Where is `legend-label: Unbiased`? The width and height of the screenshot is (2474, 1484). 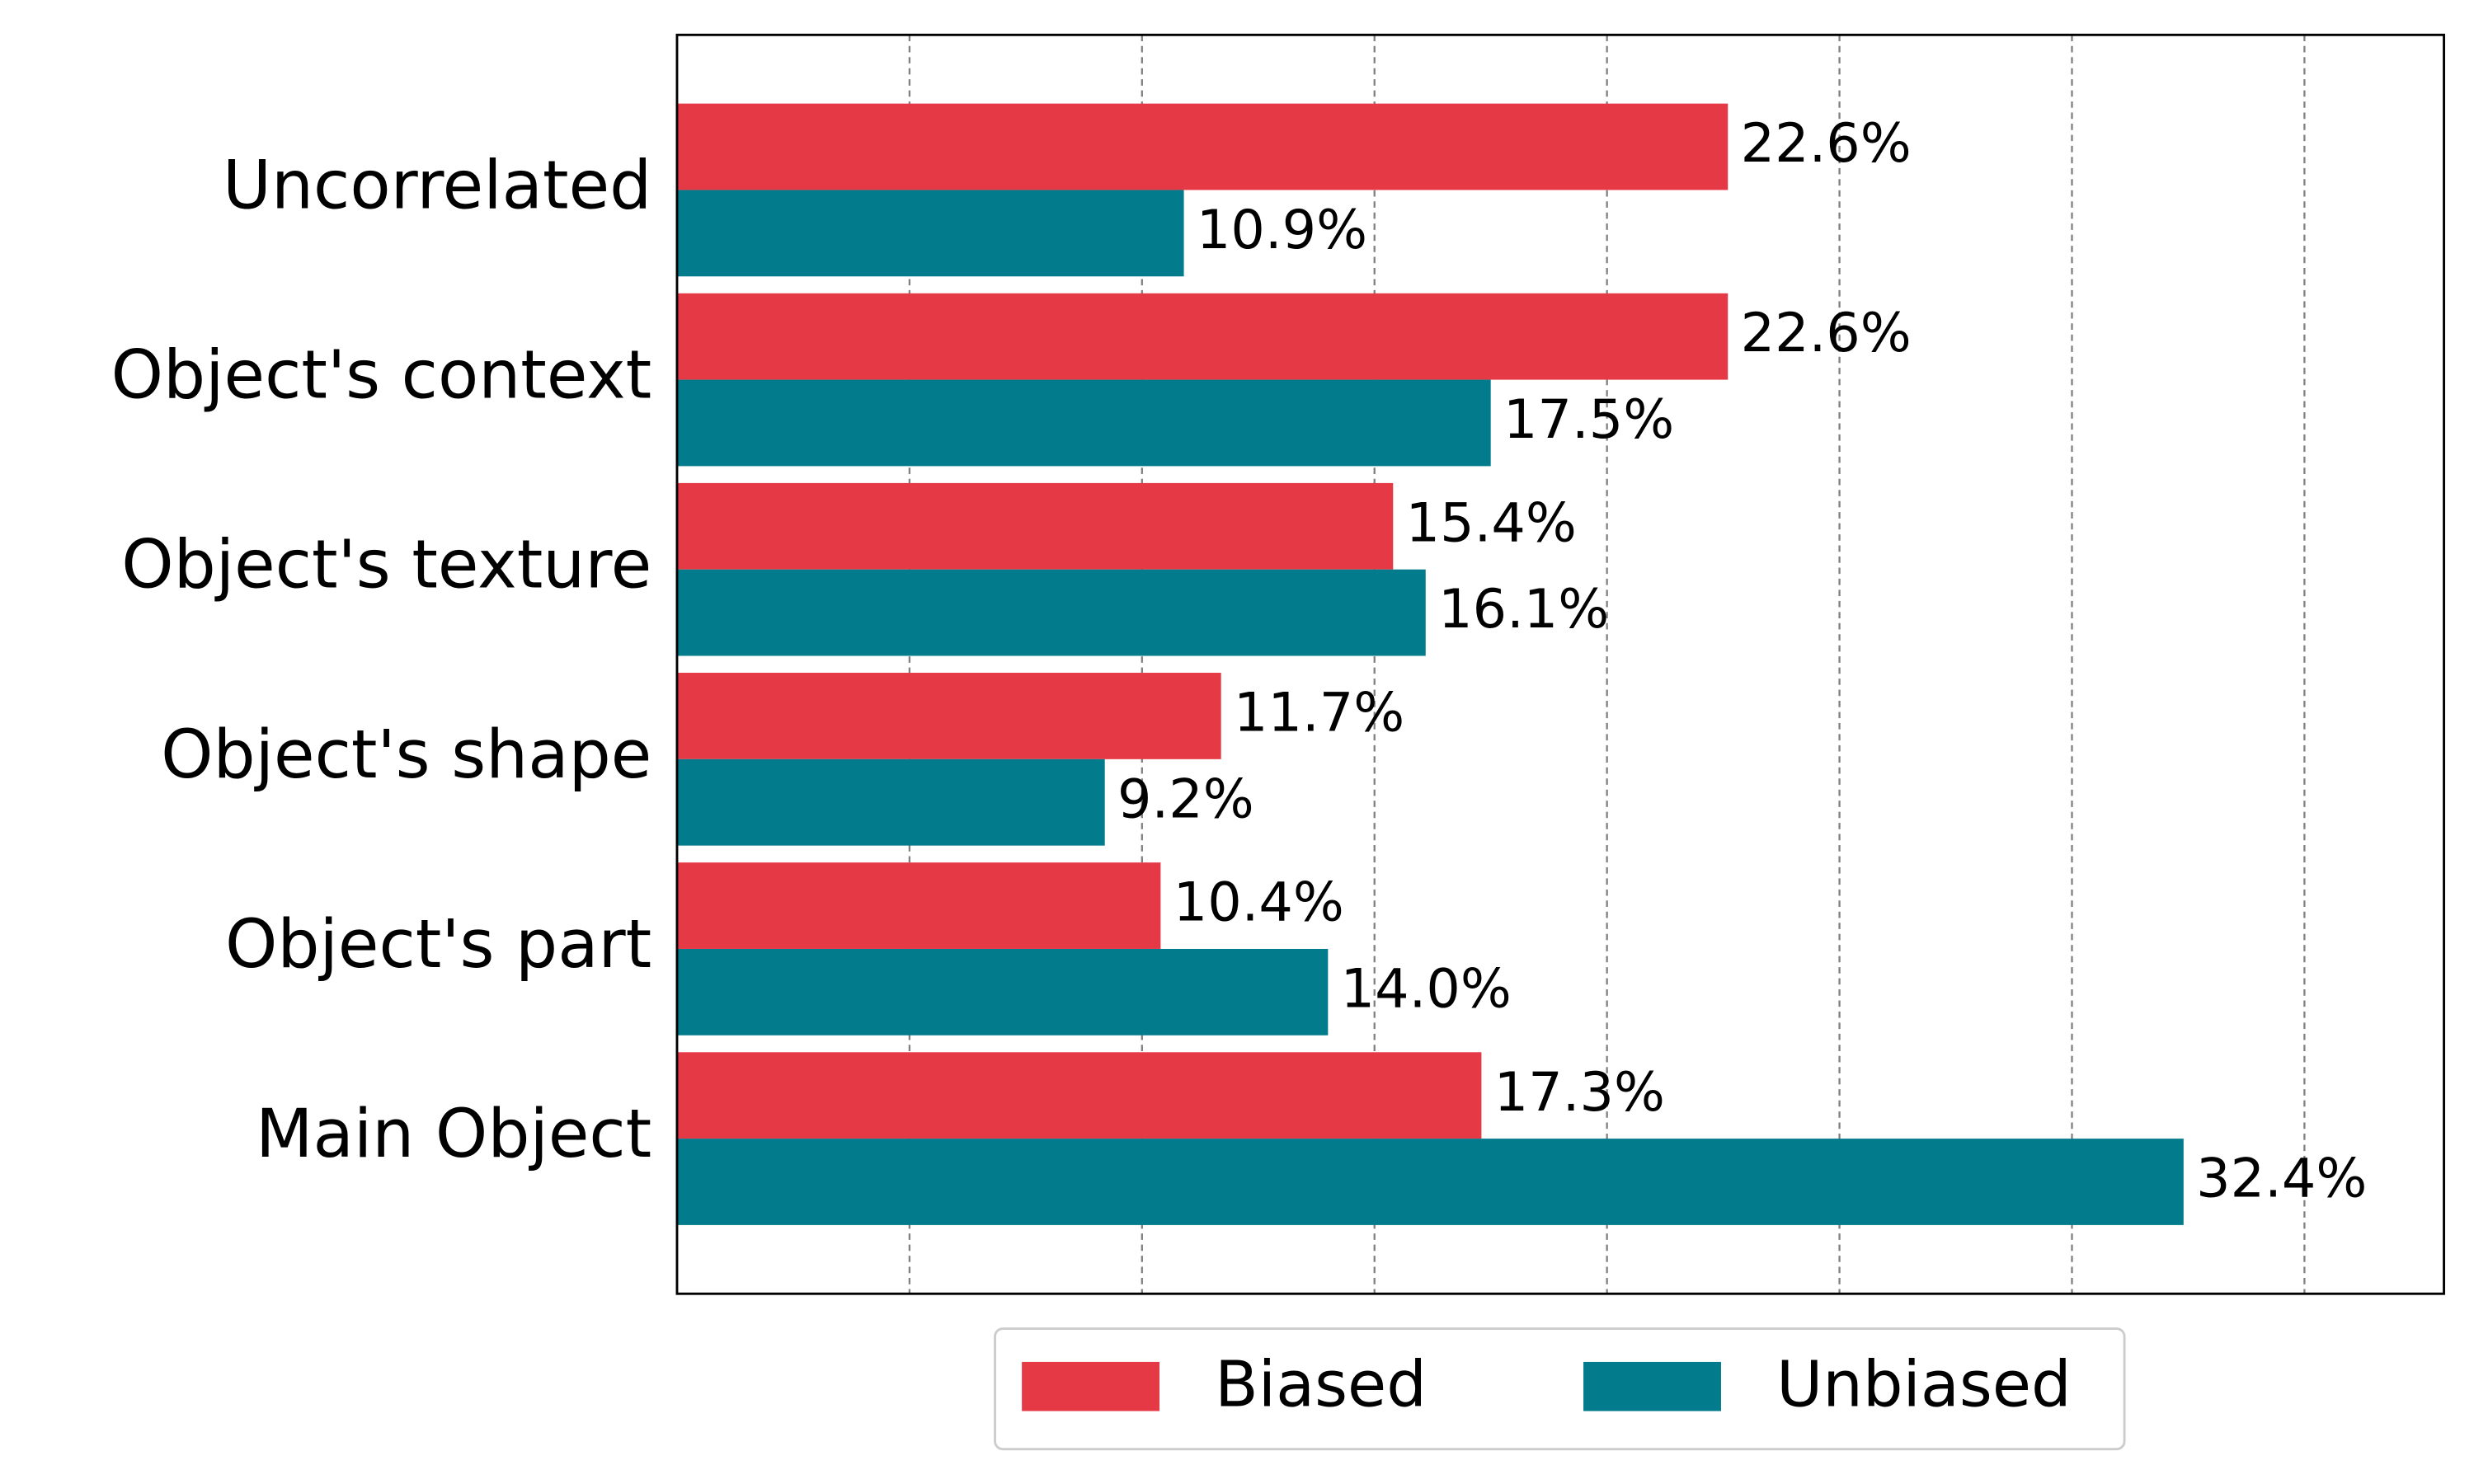 legend-label: Unbiased is located at coordinates (1924, 1385).